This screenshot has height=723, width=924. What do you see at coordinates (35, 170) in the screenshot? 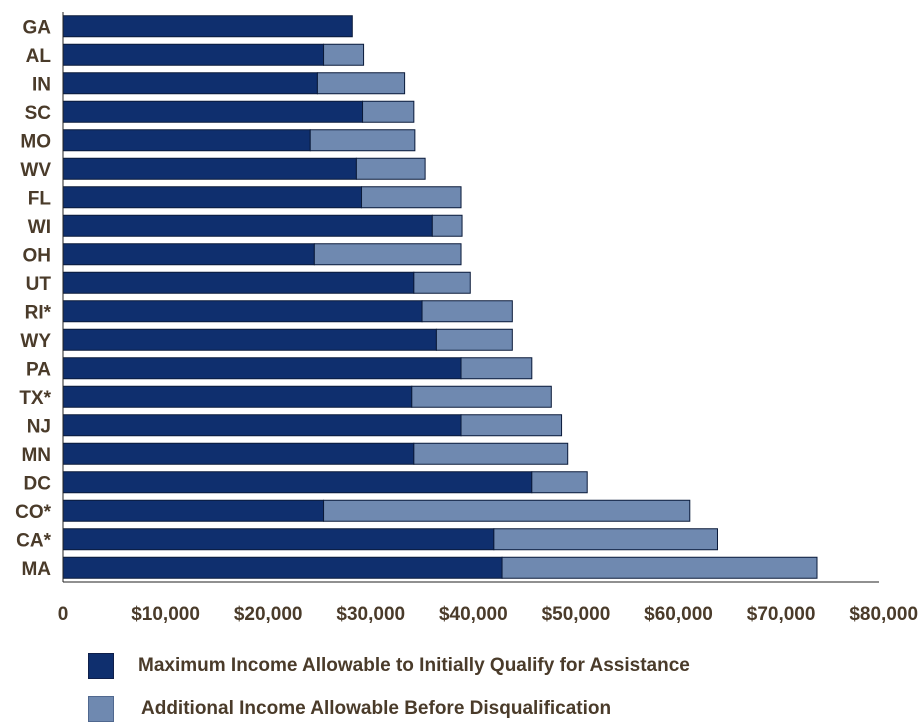
I see `category-label: WV` at bounding box center [35, 170].